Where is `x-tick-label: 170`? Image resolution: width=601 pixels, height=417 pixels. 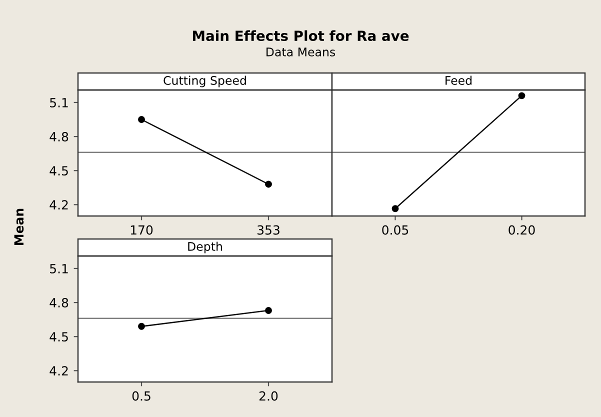 x-tick-label: 170 is located at coordinates (141, 230).